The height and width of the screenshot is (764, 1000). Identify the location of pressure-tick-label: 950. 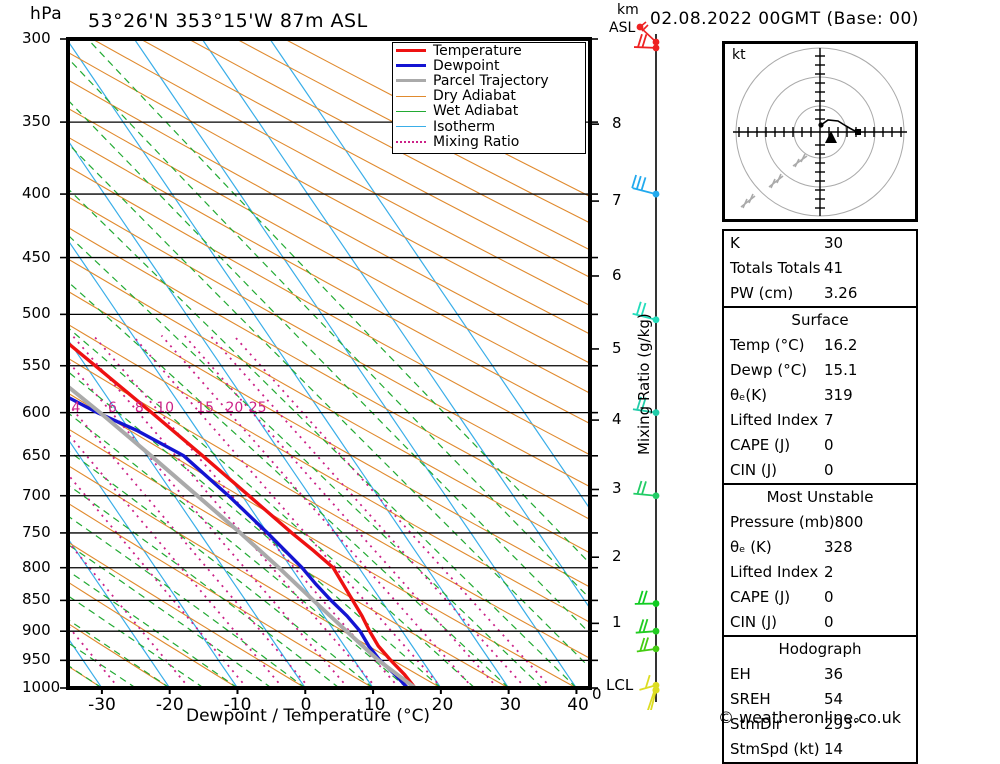
(36, 659).